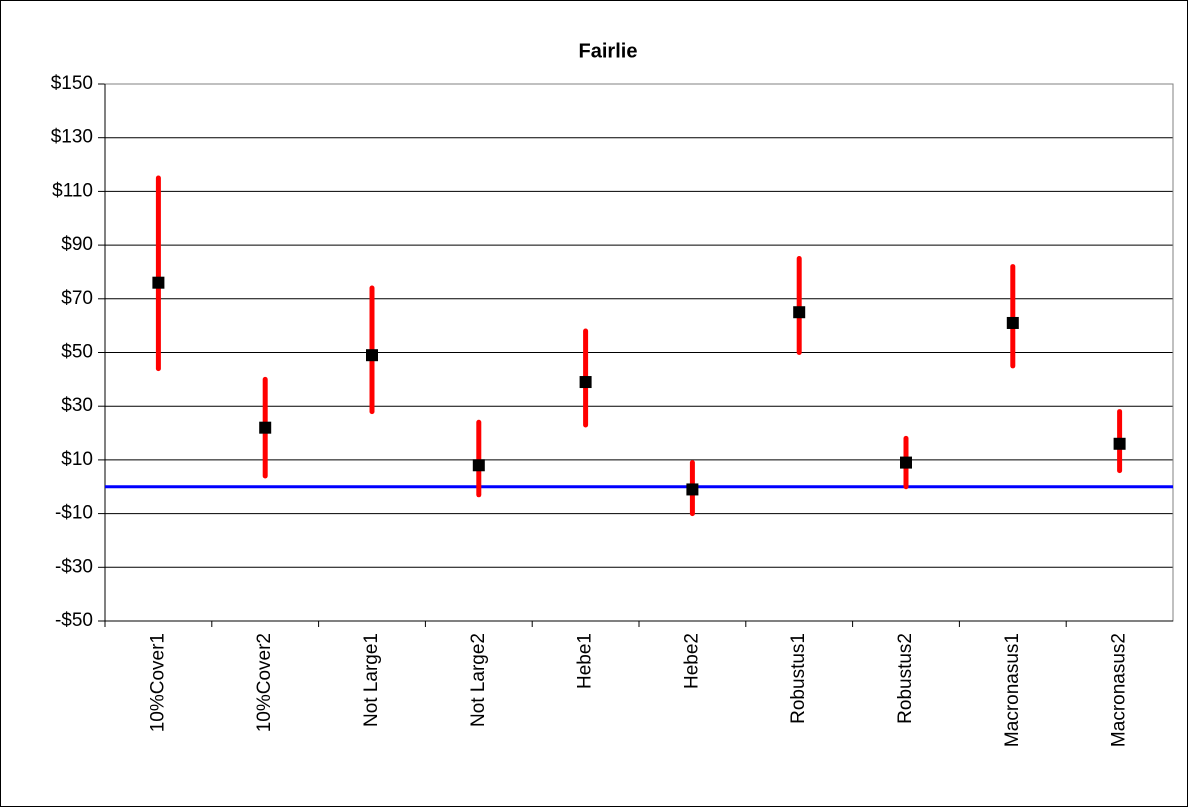  I want to click on y-tick-label: $90, so click(77, 244).